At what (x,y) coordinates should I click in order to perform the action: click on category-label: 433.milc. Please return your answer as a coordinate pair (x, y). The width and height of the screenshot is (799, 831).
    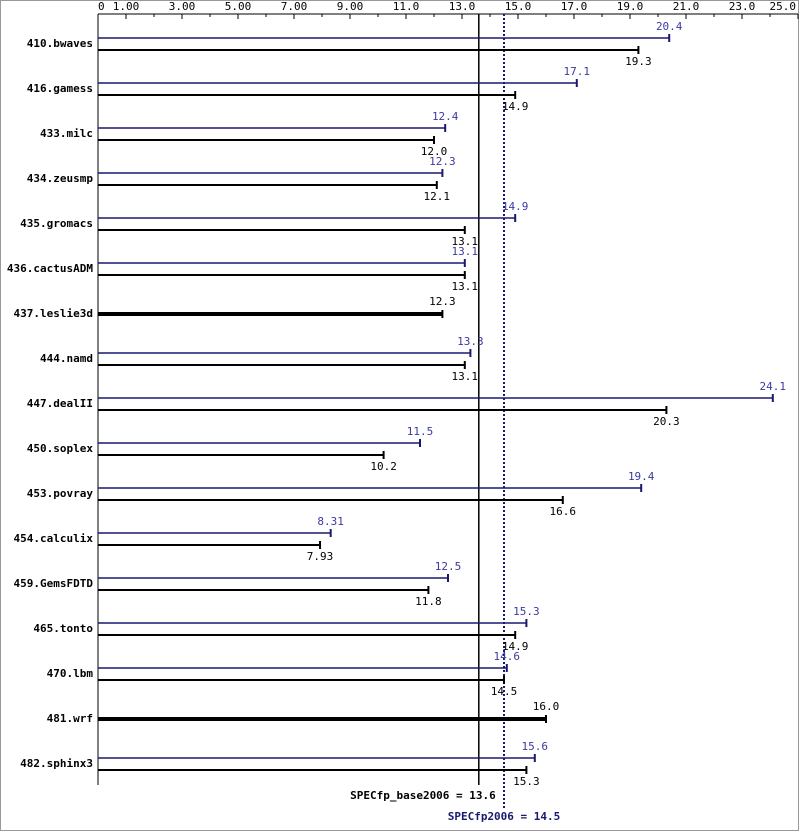
    Looking at the image, I should click on (66, 133).